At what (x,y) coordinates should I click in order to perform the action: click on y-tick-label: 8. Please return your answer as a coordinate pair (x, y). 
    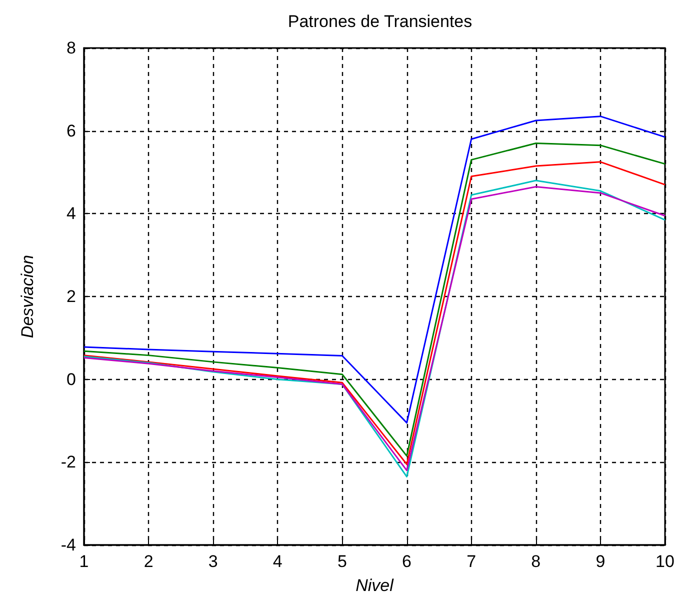
    Looking at the image, I should click on (71, 48).